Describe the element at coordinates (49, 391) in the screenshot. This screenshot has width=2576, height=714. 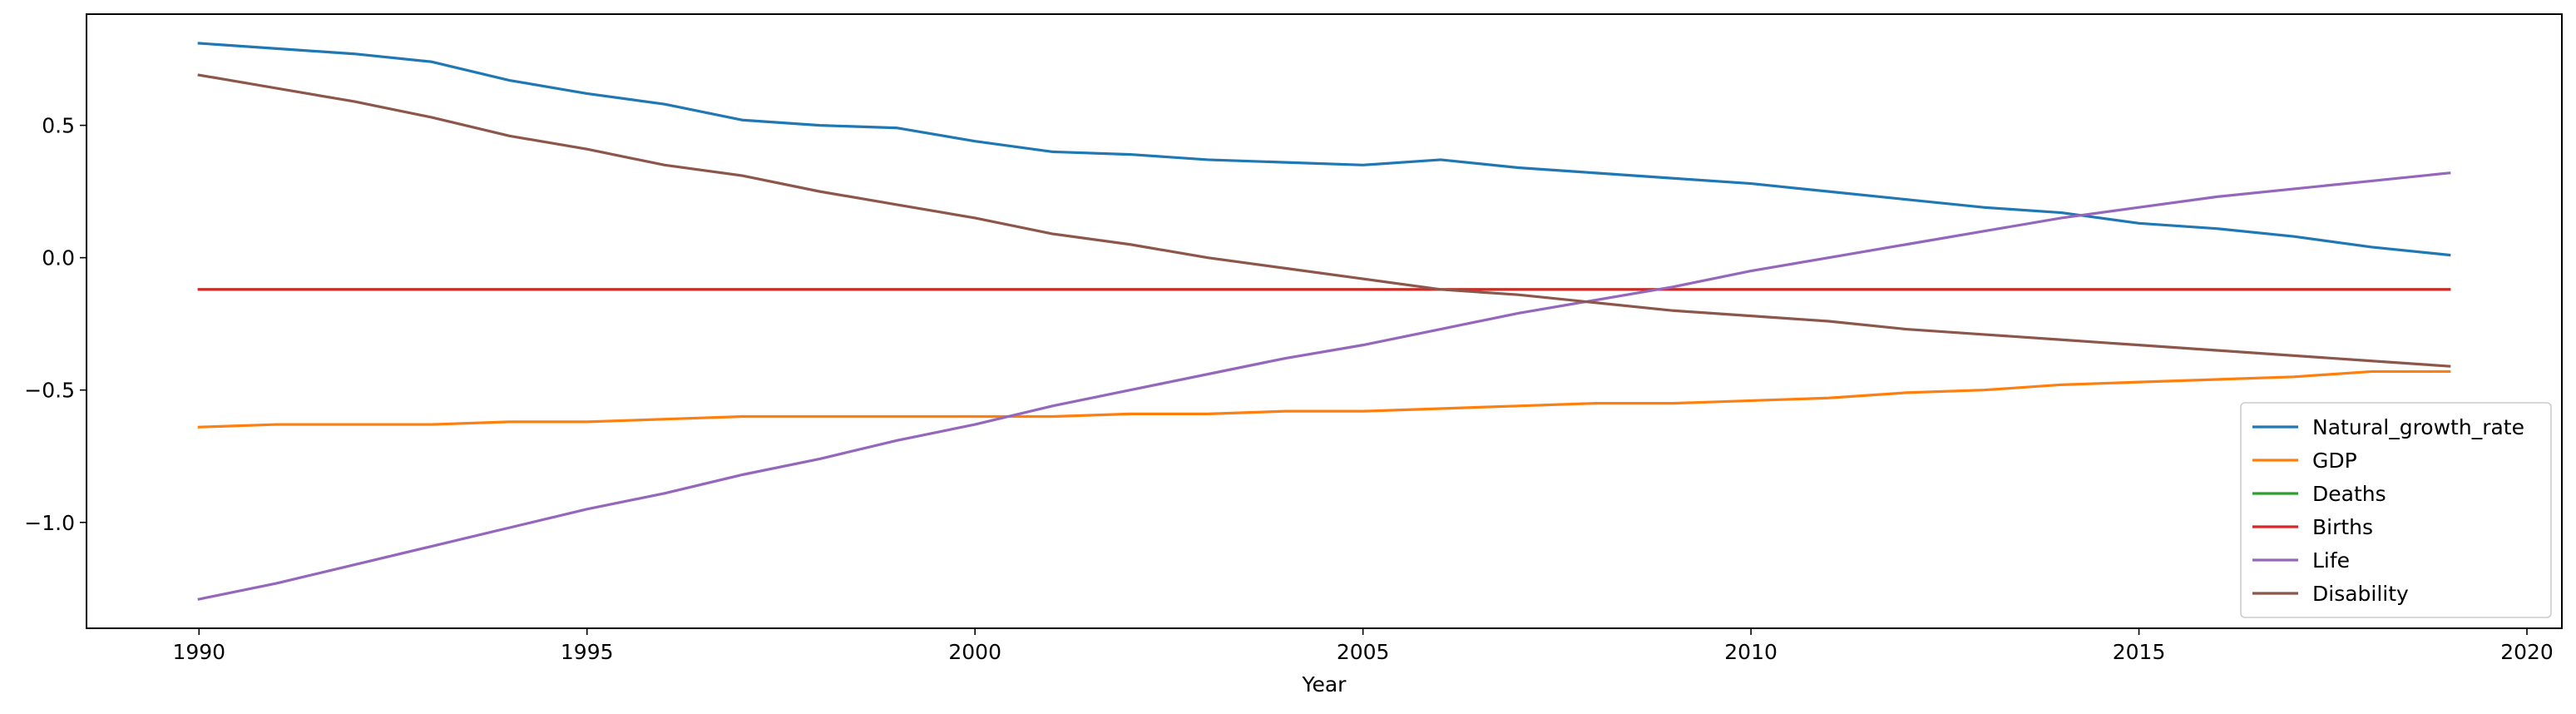
I see `y-tick-label: −0.5` at that location.